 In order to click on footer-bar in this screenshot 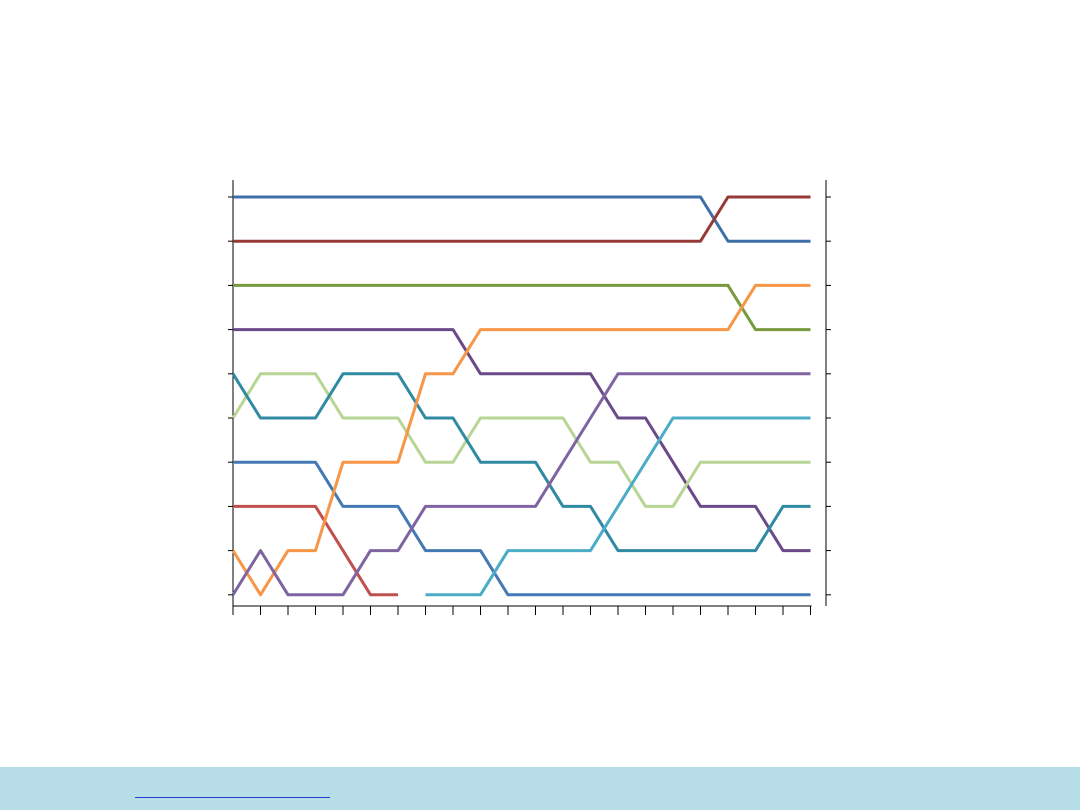, I will do `click(540, 788)`.